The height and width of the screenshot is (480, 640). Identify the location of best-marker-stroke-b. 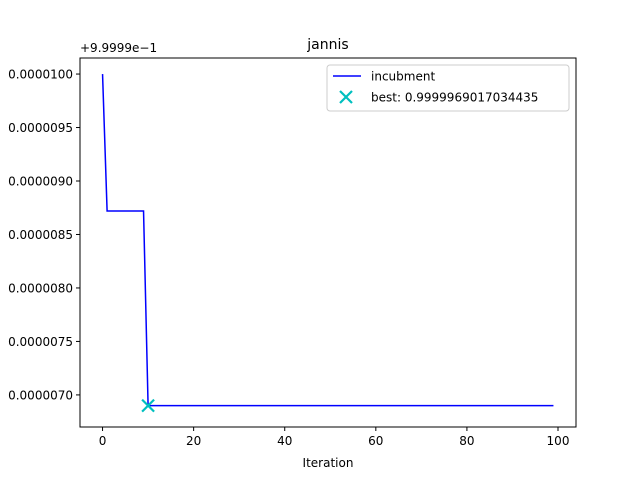
(148, 405).